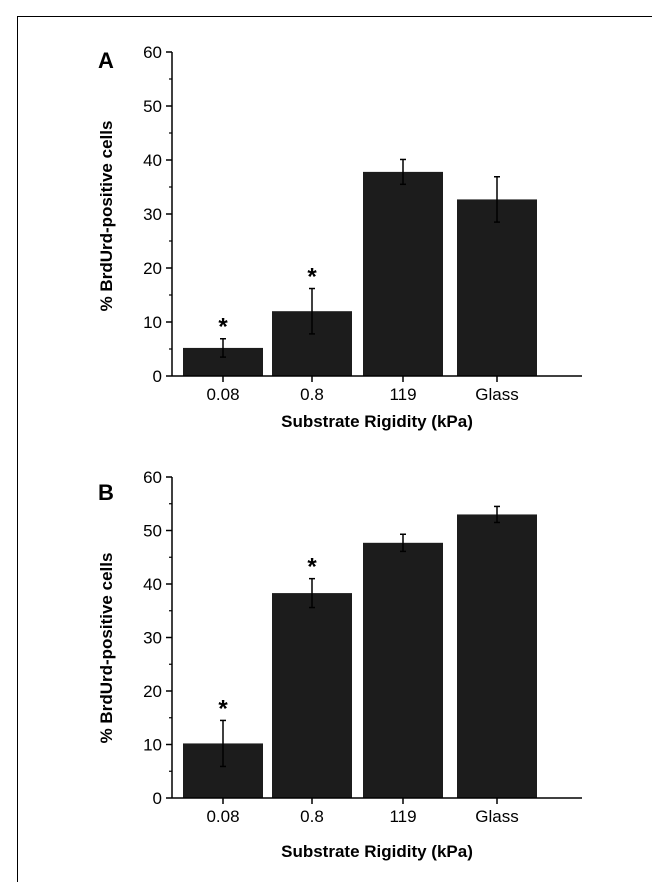  I want to click on y-tick-label-b: 30, so click(152, 638).